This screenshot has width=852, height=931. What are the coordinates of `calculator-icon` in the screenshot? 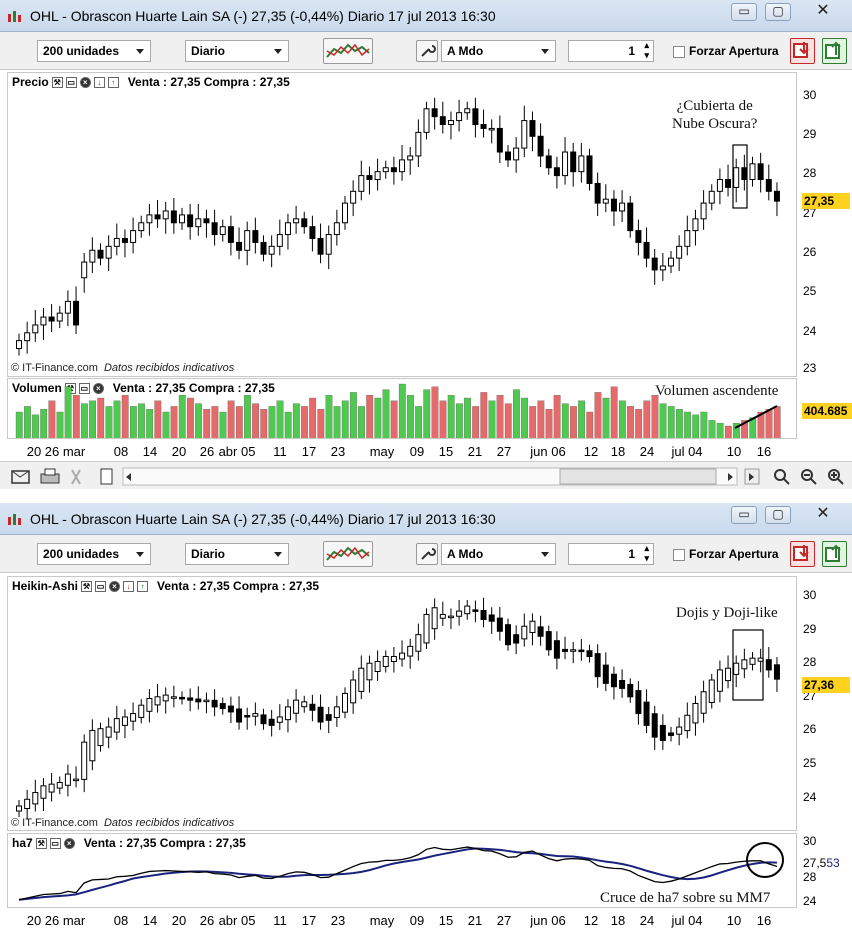 It's located at (106, 476).